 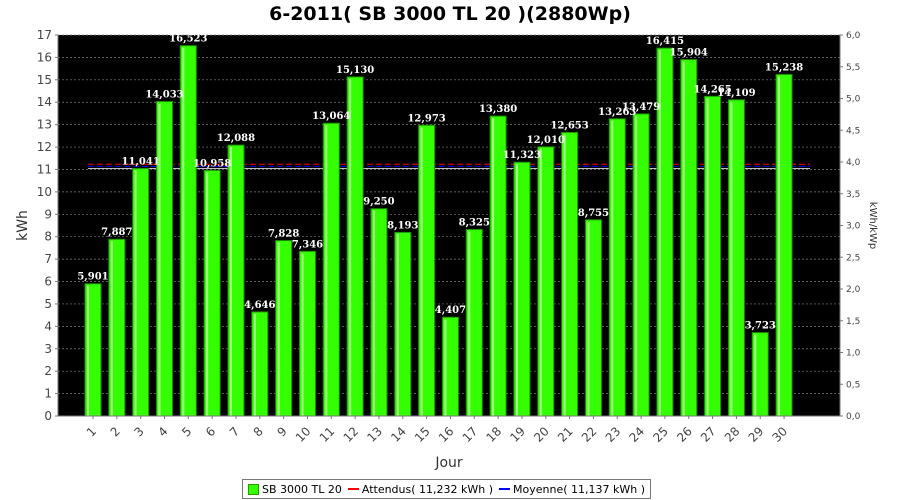 I want to click on bar-value-label: 11,041, so click(x=141, y=162).